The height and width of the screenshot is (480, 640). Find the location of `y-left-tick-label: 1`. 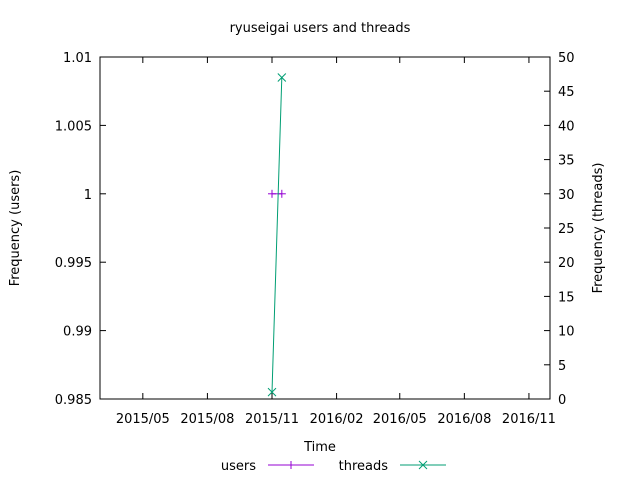

y-left-tick-label: 1 is located at coordinates (88, 195).